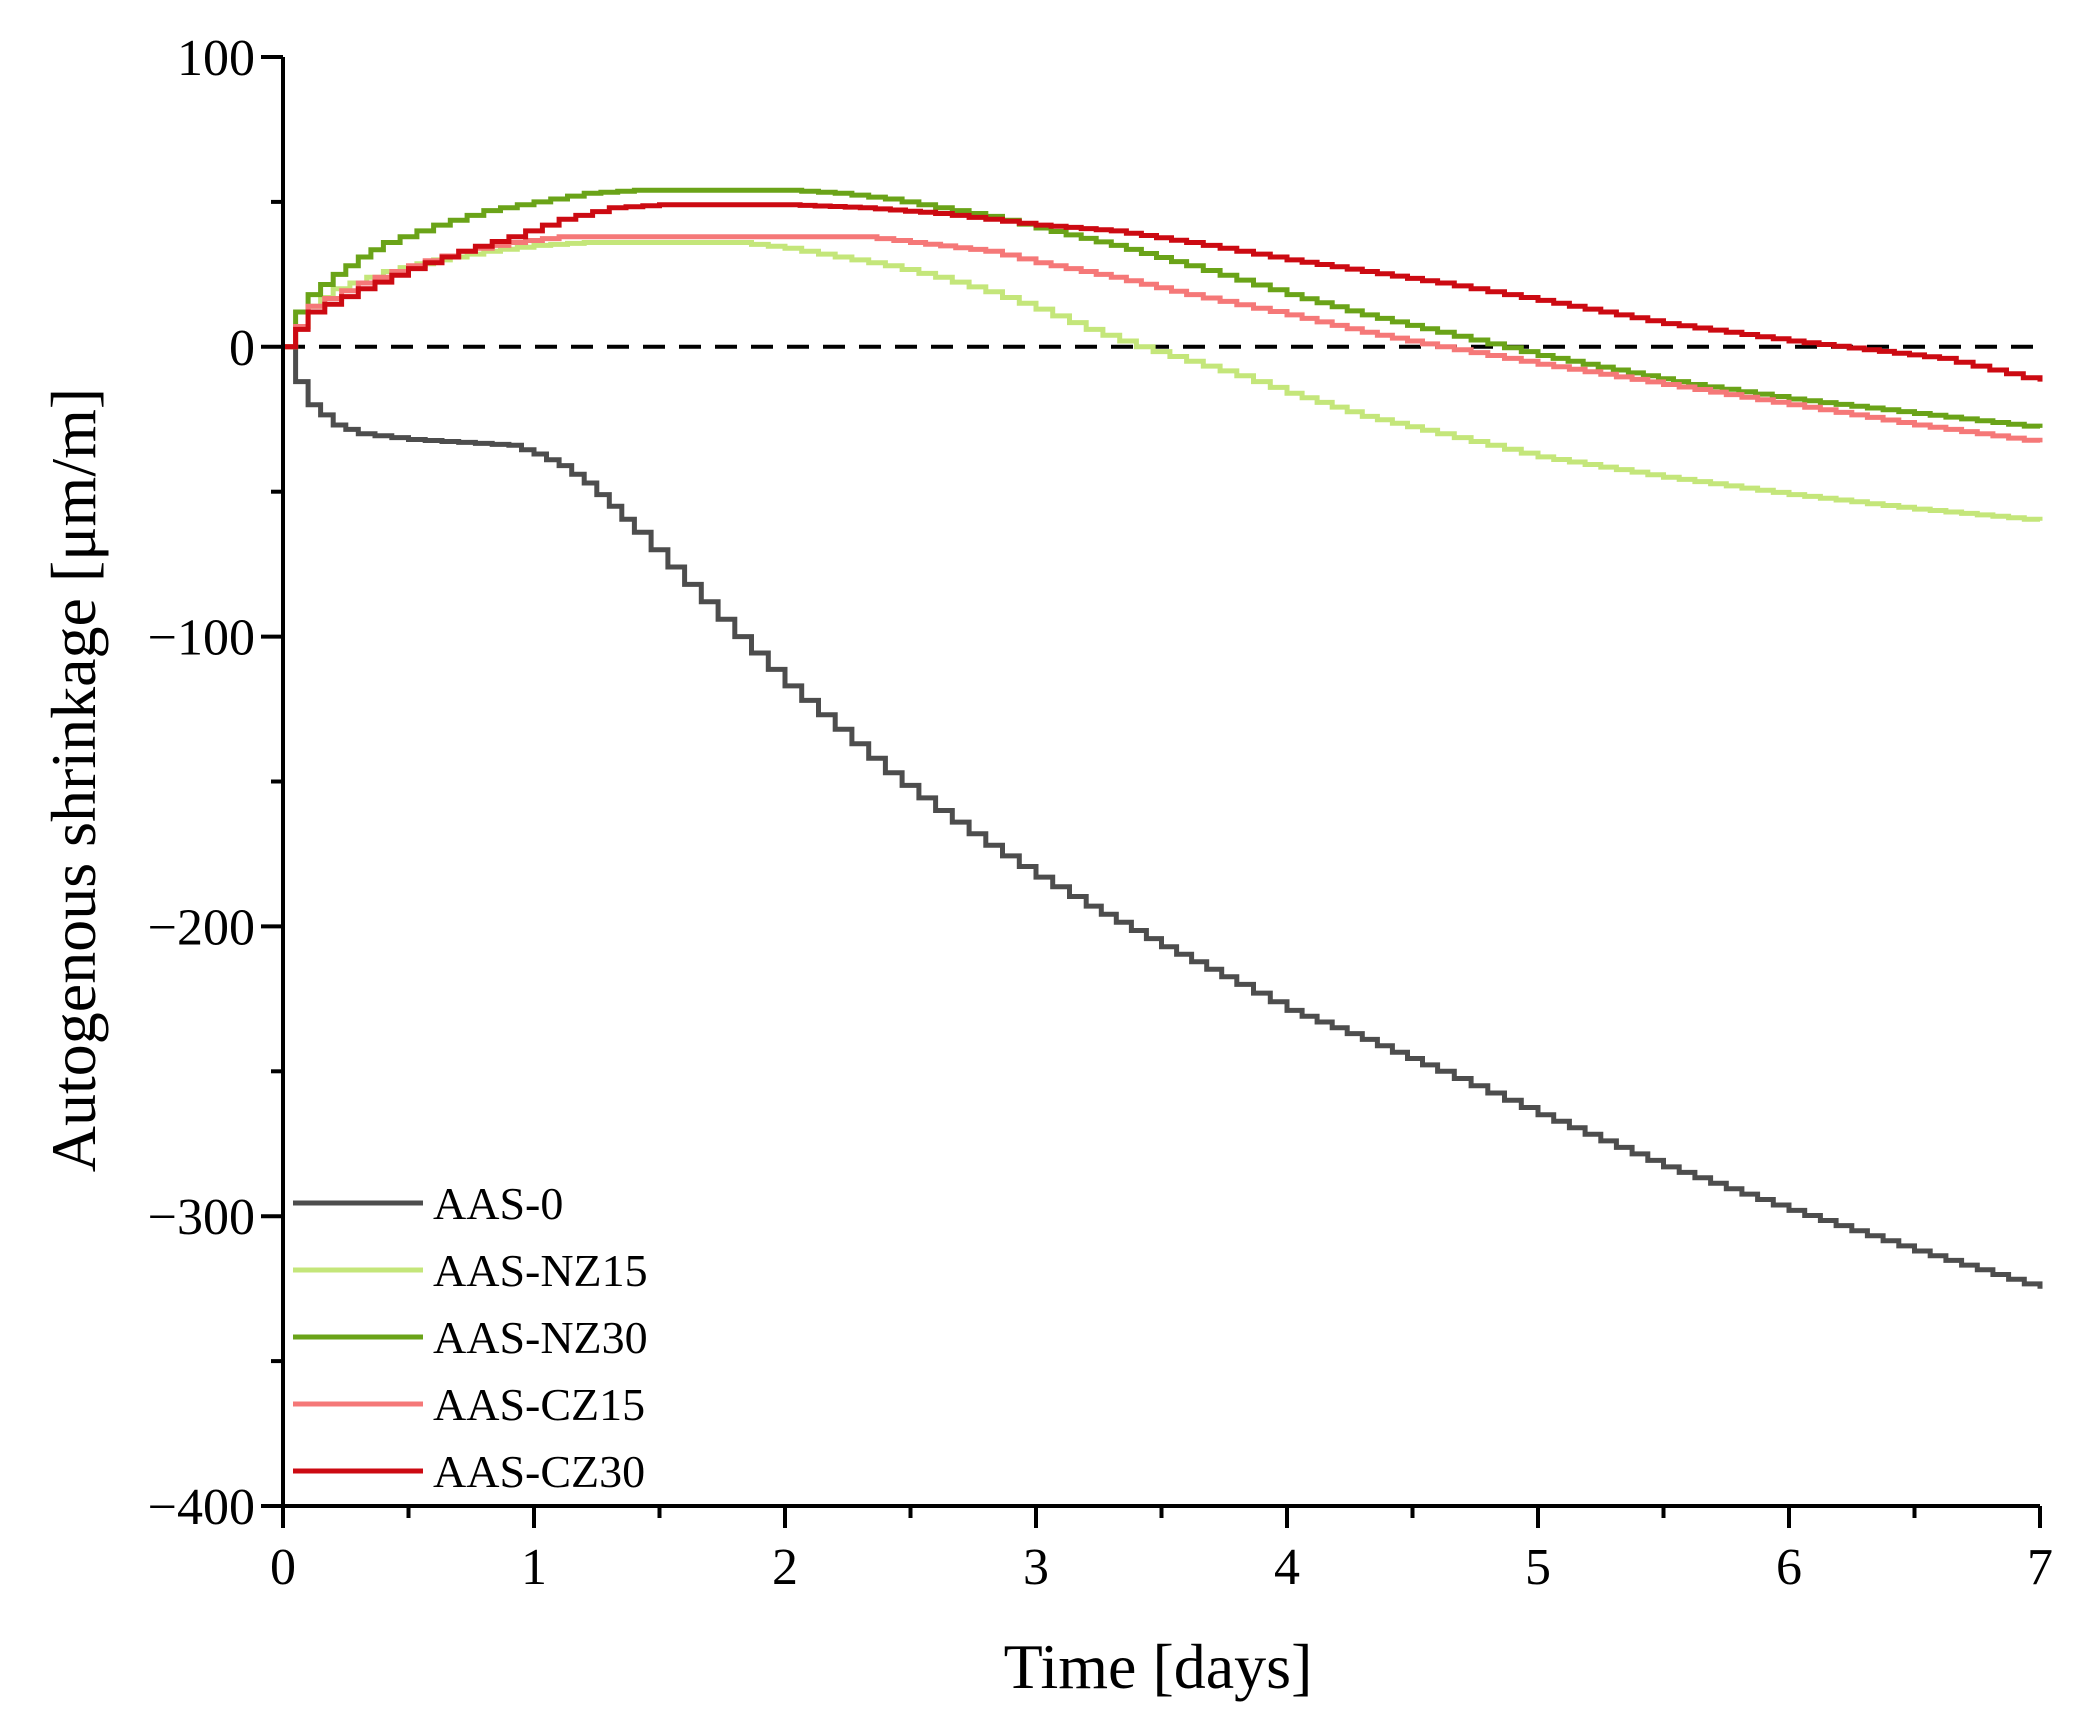  What do you see at coordinates (201, 1217) in the screenshot?
I see `y-tick-label: −300` at bounding box center [201, 1217].